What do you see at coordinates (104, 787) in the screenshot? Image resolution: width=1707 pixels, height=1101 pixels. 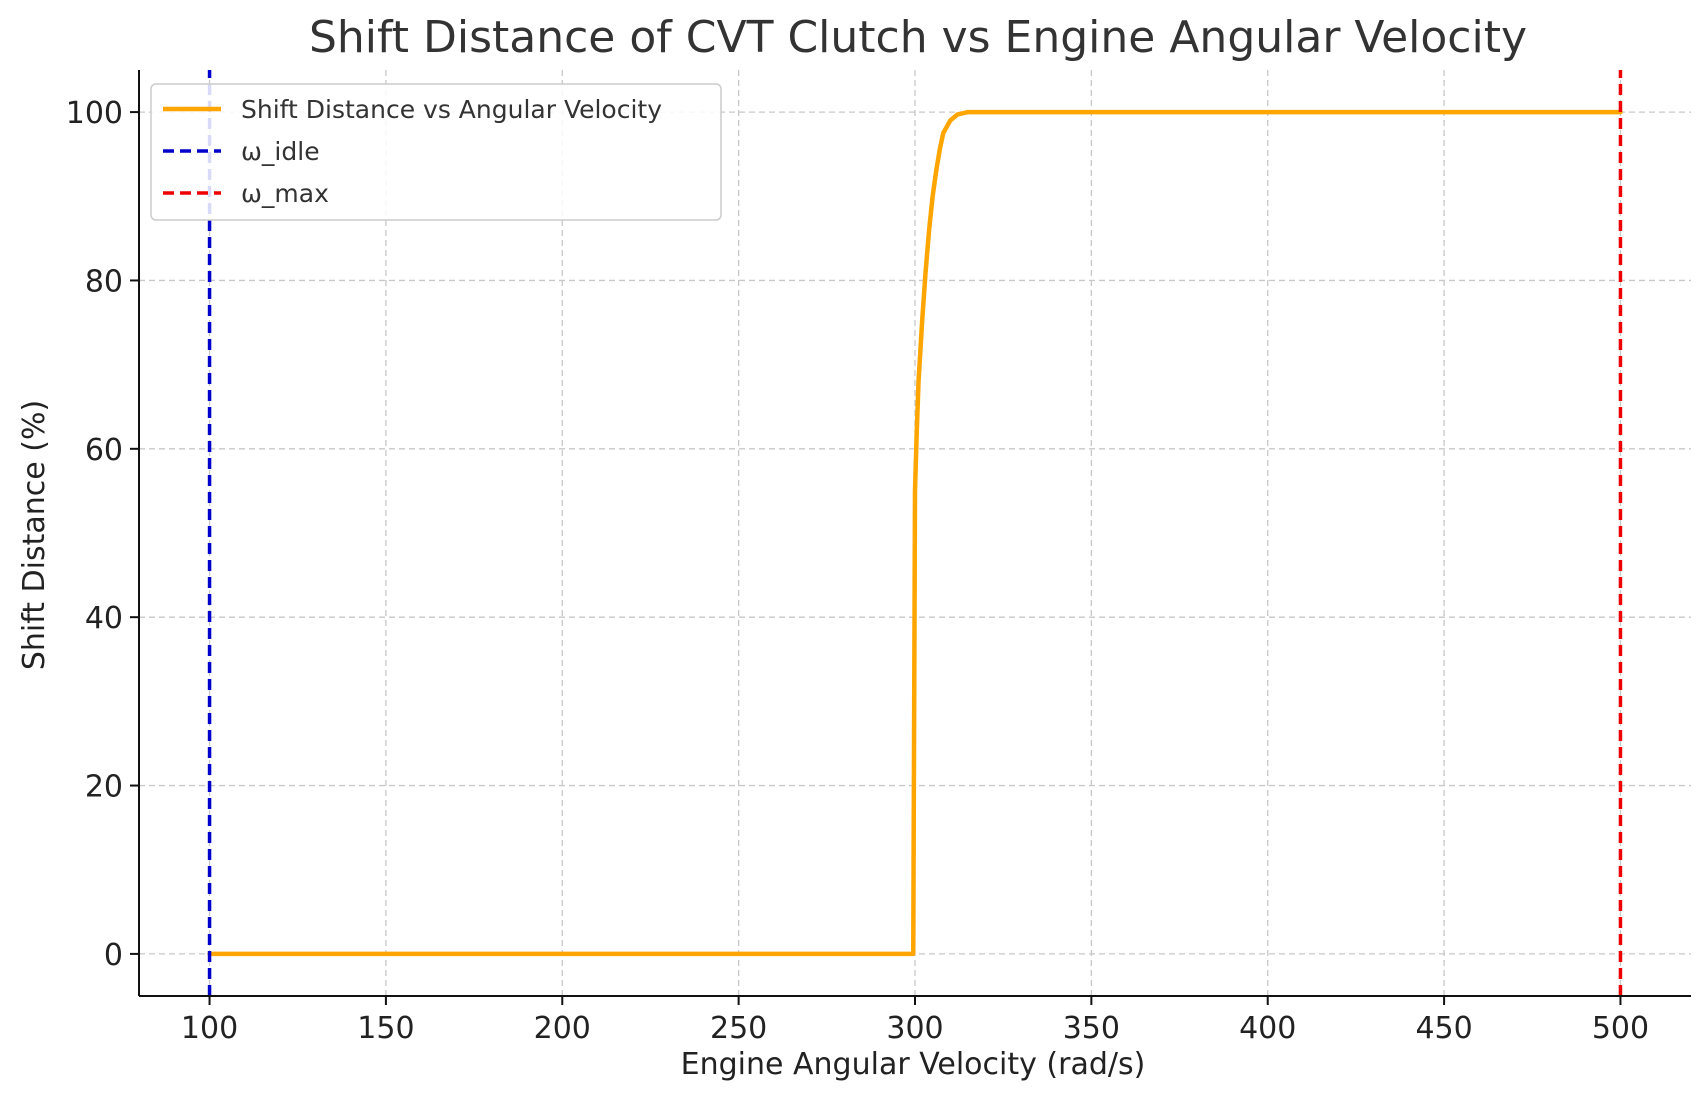 I see `y-tick-label: 20` at bounding box center [104, 787].